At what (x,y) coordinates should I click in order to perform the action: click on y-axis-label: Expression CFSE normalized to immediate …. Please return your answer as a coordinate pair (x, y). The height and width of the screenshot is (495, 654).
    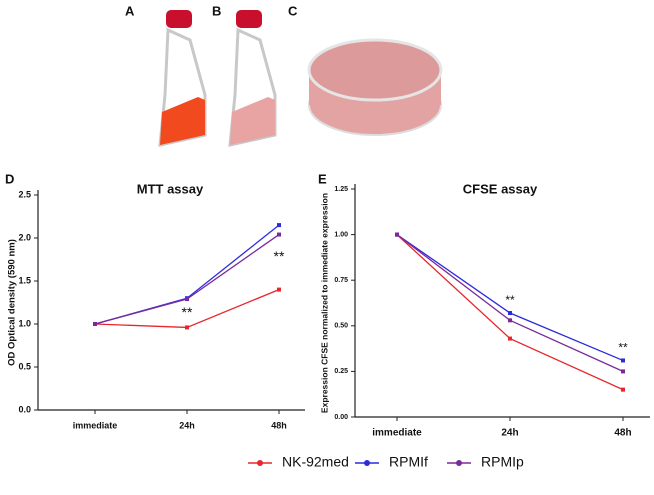
    Looking at the image, I should click on (324, 303).